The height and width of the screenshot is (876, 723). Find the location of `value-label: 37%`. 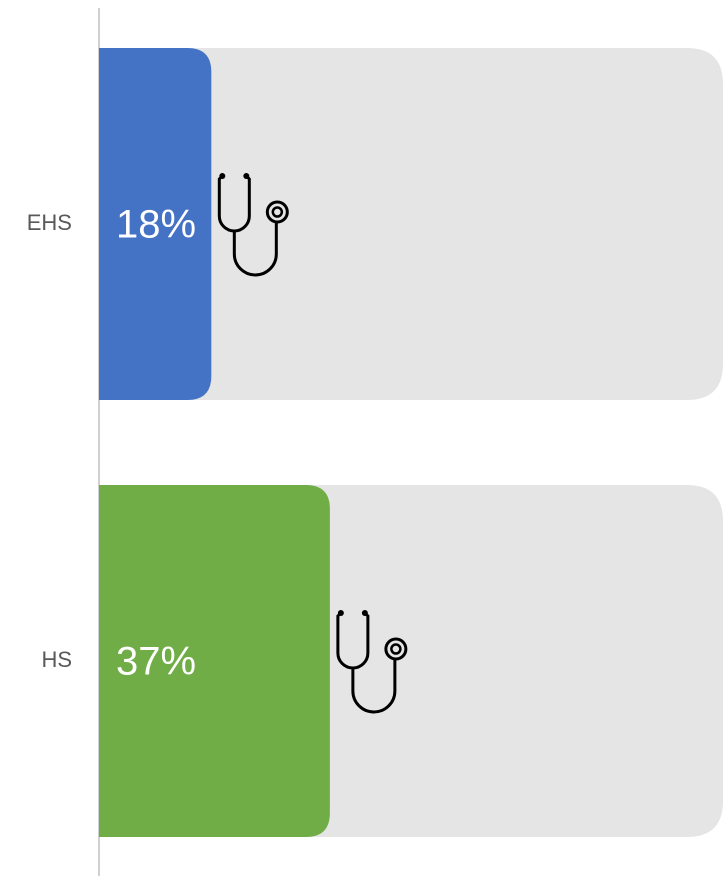

value-label: 37% is located at coordinates (156, 662).